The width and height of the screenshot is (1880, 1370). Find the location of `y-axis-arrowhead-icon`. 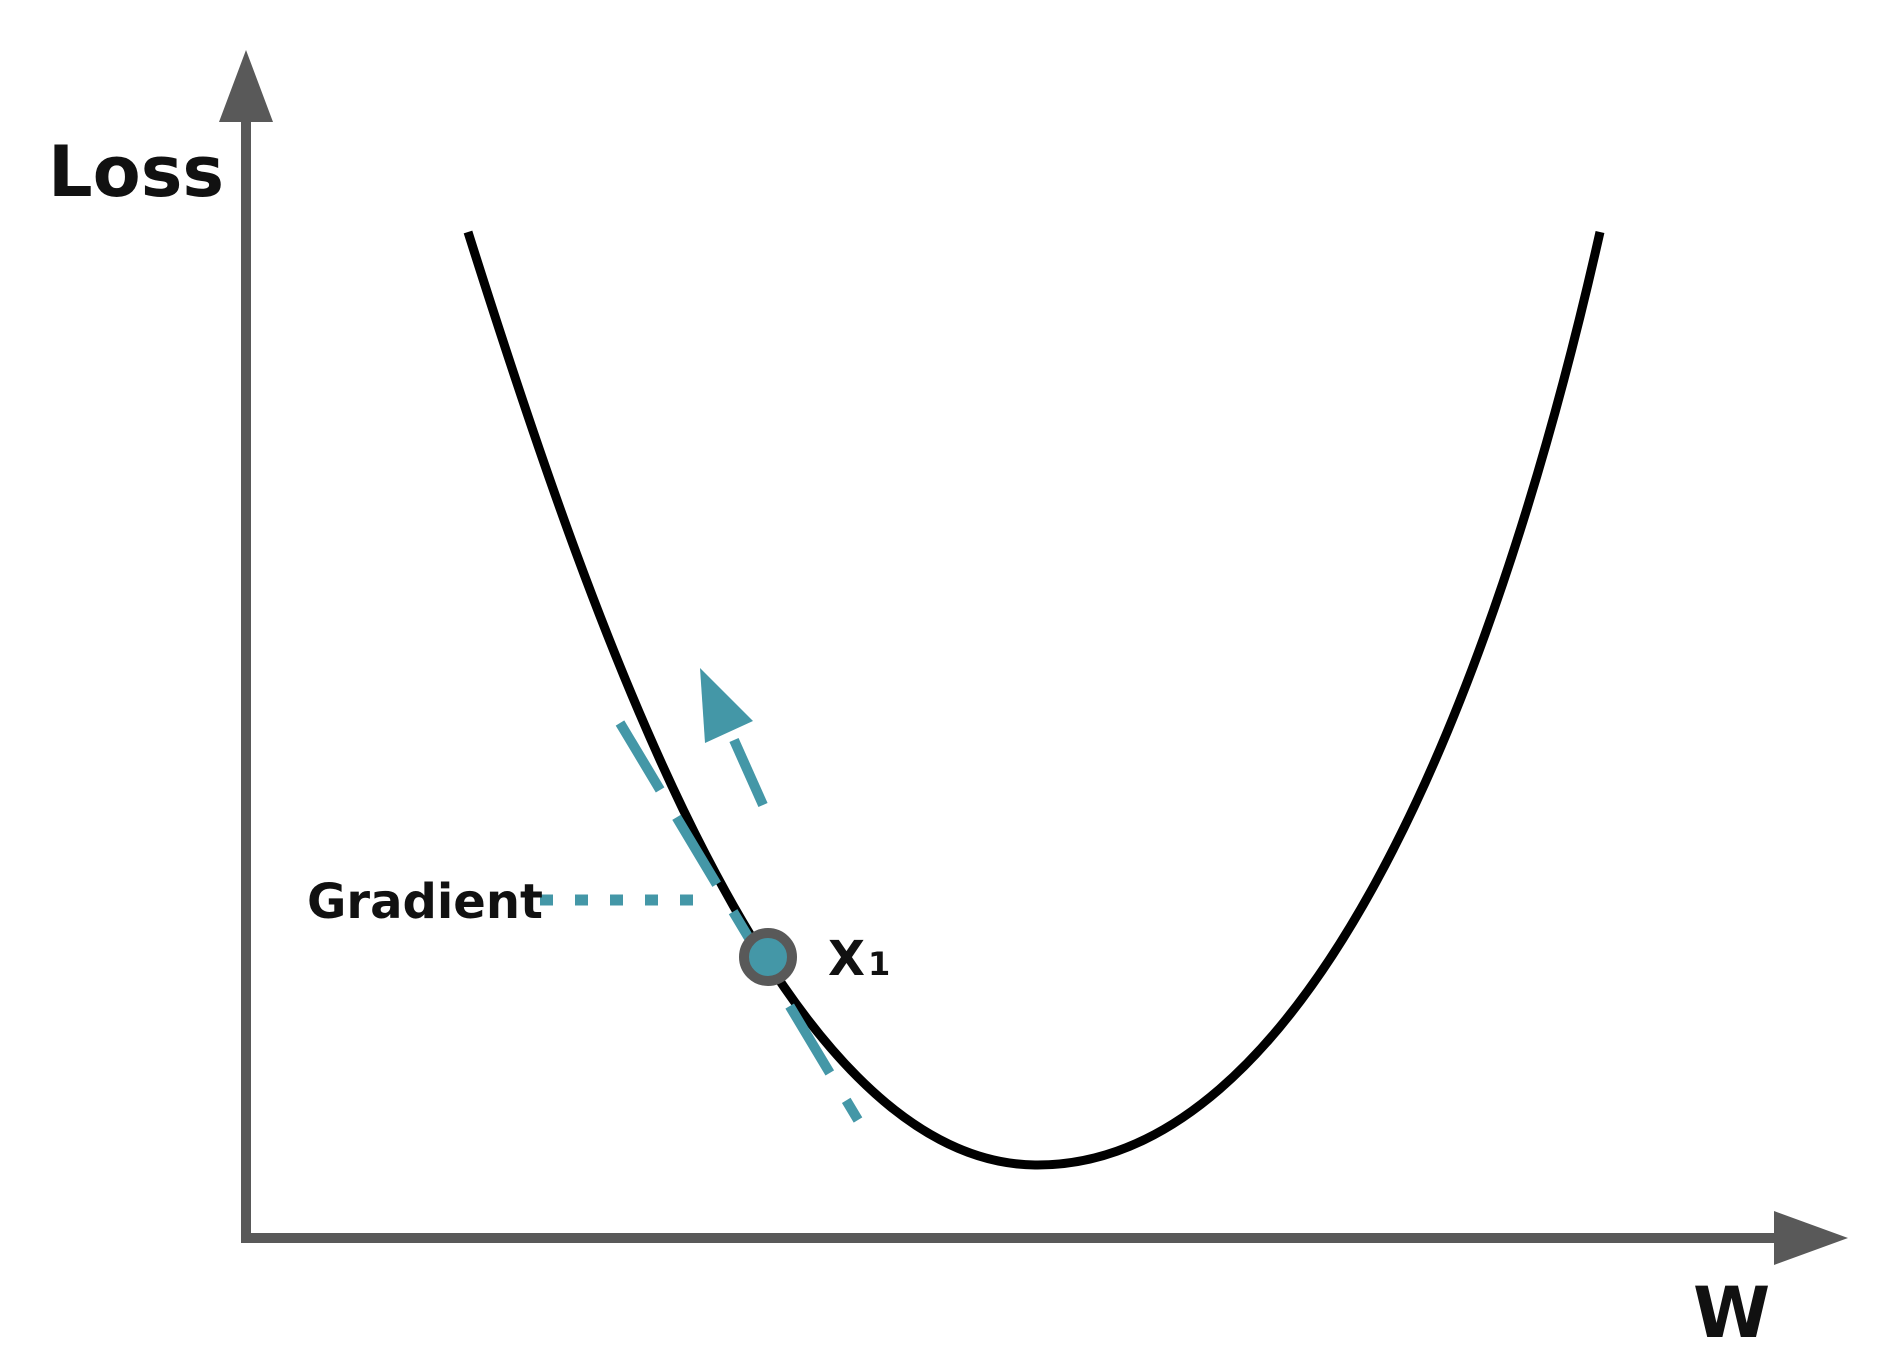

y-axis-arrowhead-icon is located at coordinates (246, 86).